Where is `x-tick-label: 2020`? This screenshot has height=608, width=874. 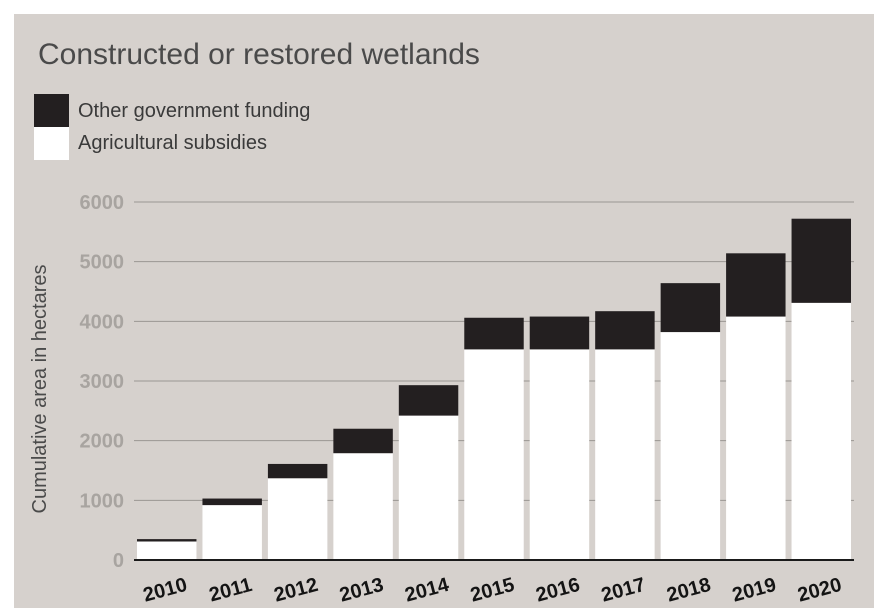 x-tick-label: 2020 is located at coordinates (819, 590).